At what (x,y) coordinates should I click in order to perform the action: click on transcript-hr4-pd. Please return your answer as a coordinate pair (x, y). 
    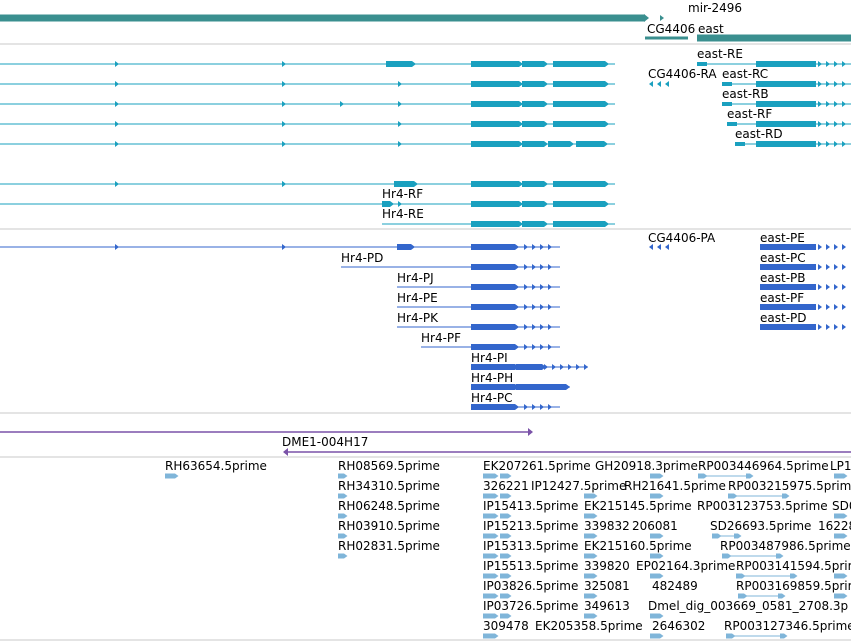
    Looking at the image, I should click on (550, 267).